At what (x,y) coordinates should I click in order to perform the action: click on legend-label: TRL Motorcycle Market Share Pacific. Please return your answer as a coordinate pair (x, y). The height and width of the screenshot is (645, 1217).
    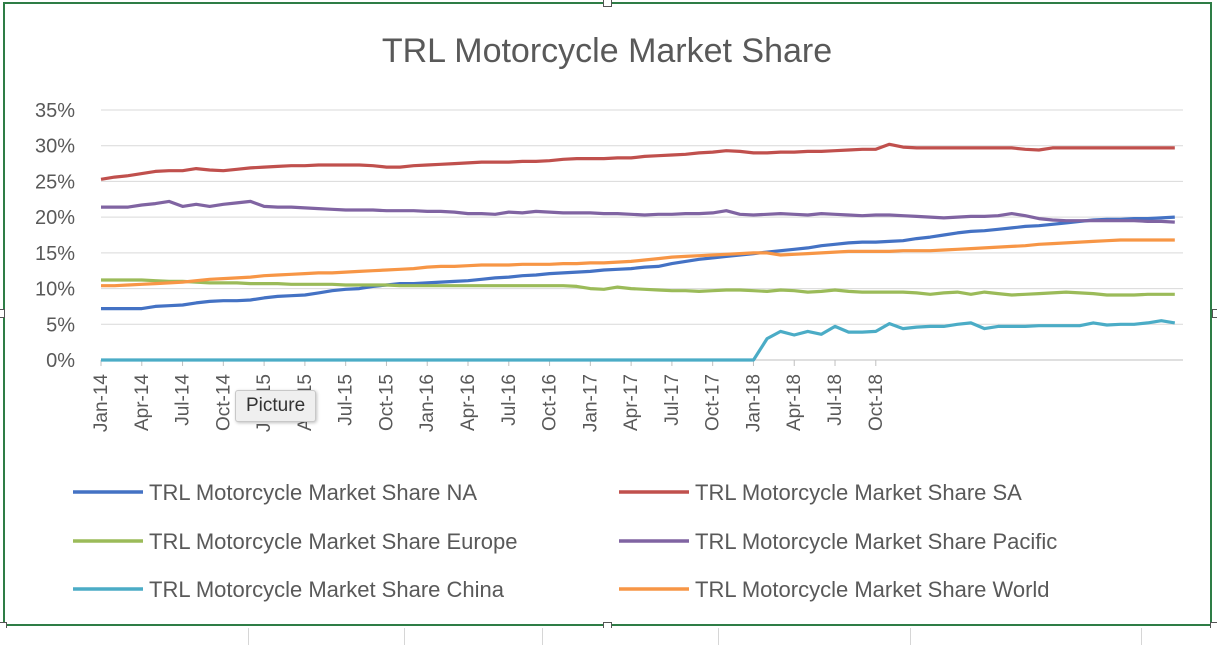
    Looking at the image, I should click on (876, 541).